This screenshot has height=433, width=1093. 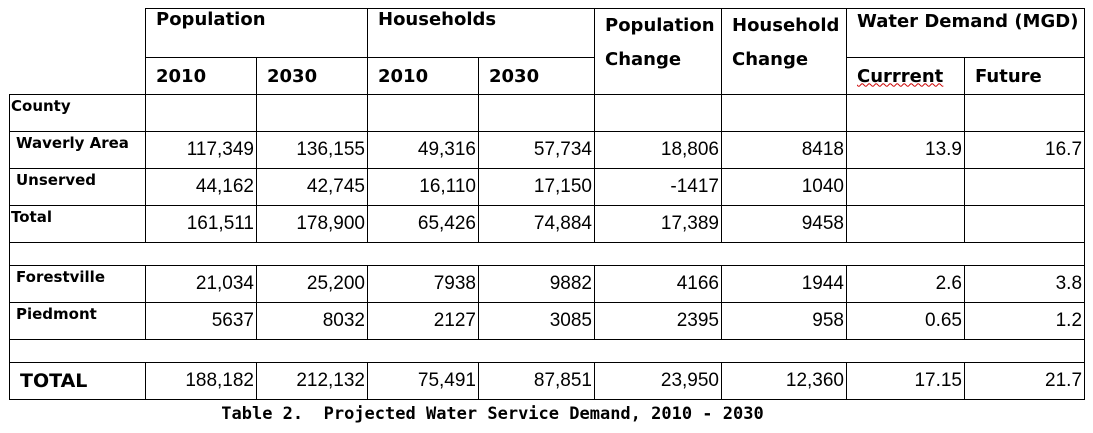 What do you see at coordinates (256, 33) in the screenshot?
I see `header-cell: Population` at bounding box center [256, 33].